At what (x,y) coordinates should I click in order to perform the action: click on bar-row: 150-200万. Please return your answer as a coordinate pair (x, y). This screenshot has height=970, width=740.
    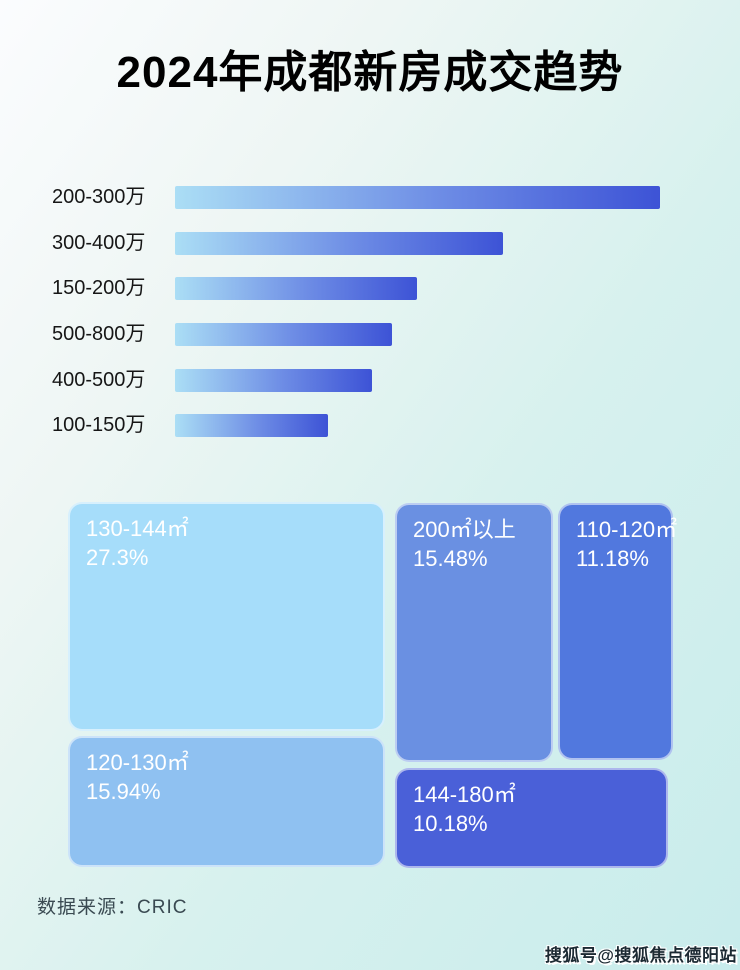
    Looking at the image, I should click on (234, 288).